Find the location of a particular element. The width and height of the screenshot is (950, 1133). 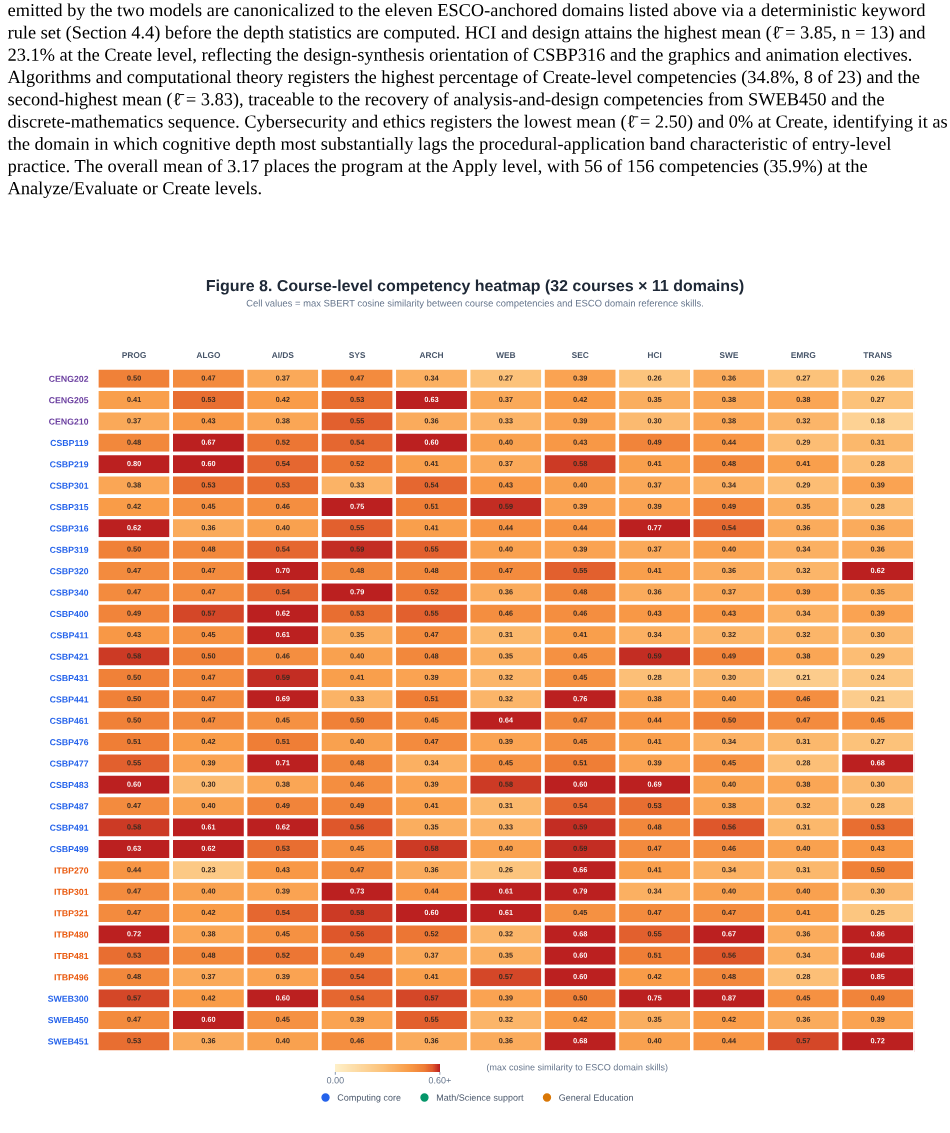

x-tick-label: EMRG is located at coordinates (803, 355).